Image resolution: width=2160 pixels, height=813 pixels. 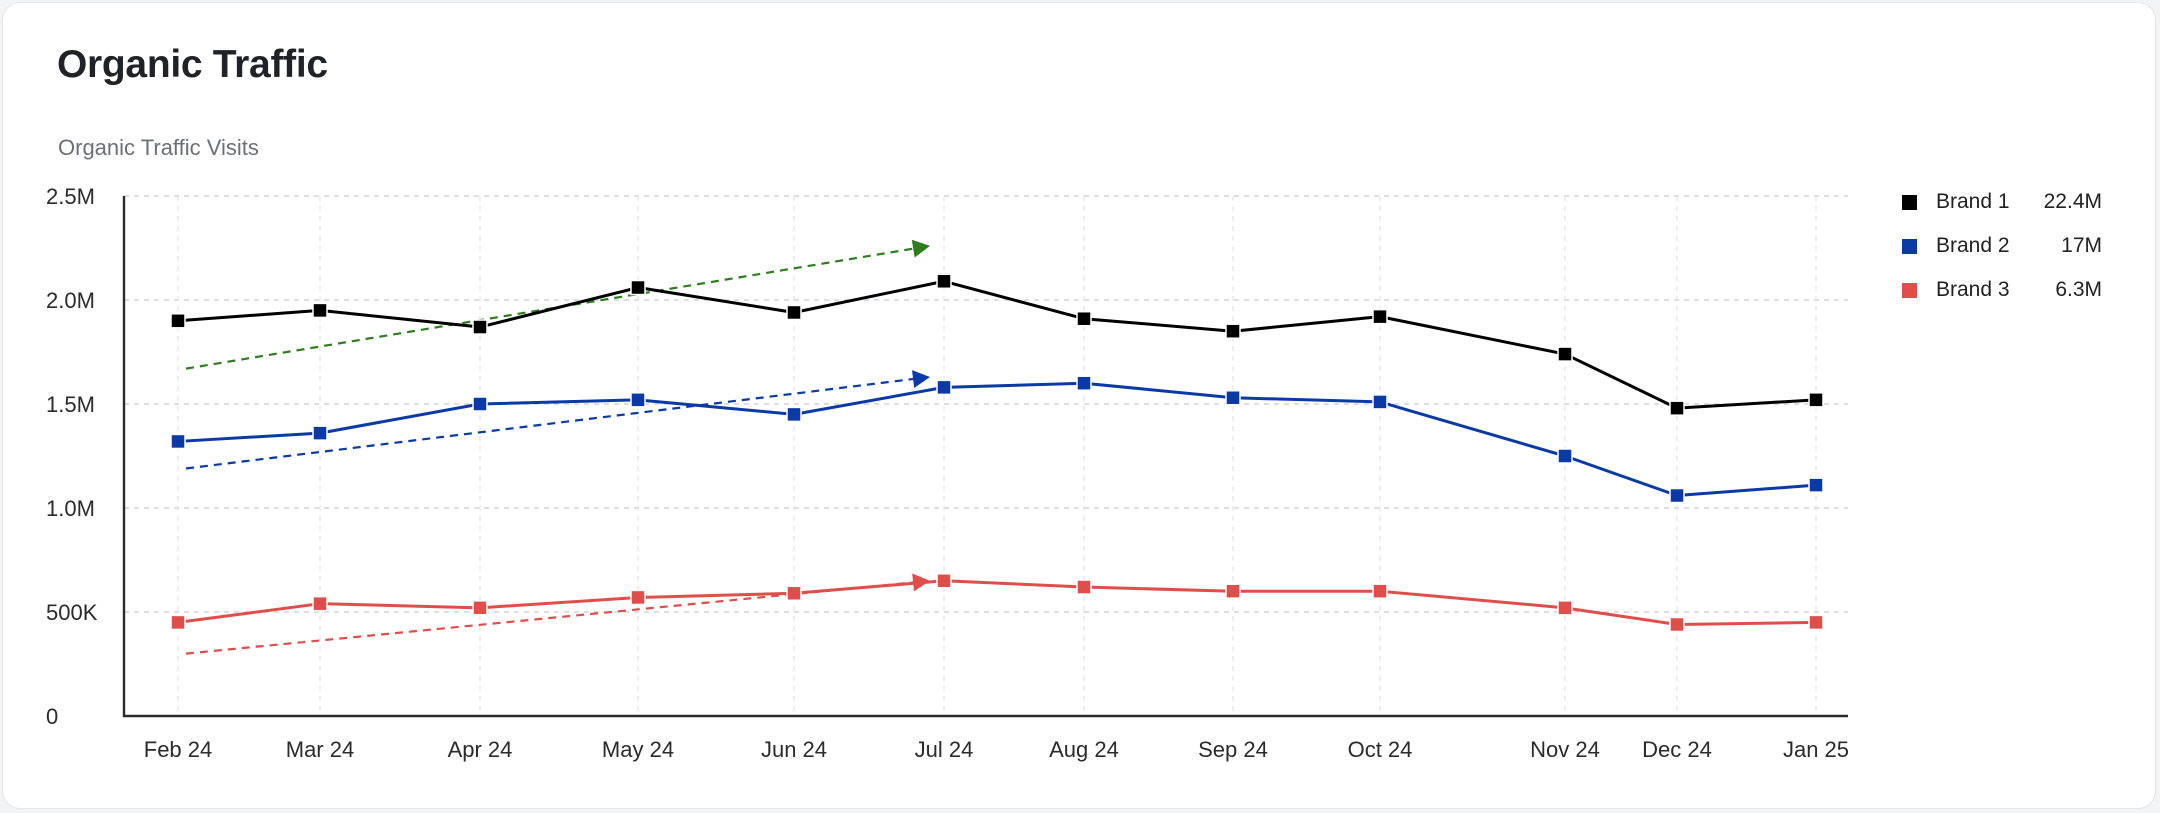 I want to click on y-tick-label: 0, so click(x=52, y=716).